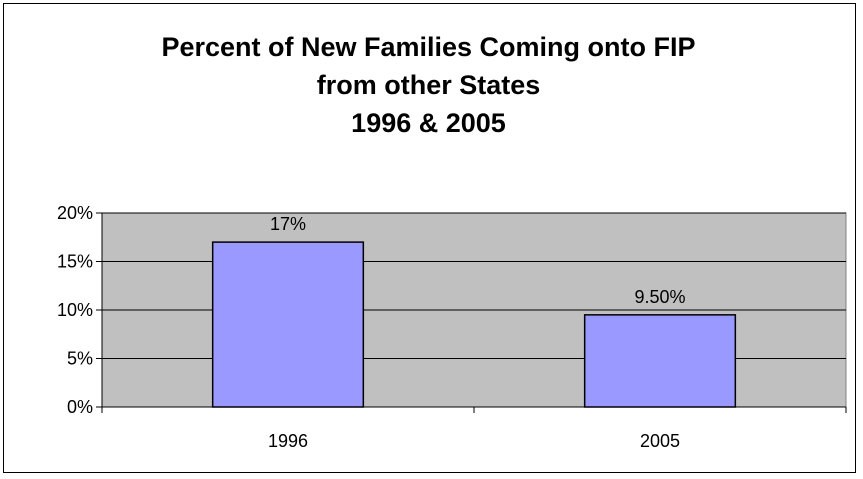 The width and height of the screenshot is (863, 479). I want to click on bar-1996, so click(288, 324).